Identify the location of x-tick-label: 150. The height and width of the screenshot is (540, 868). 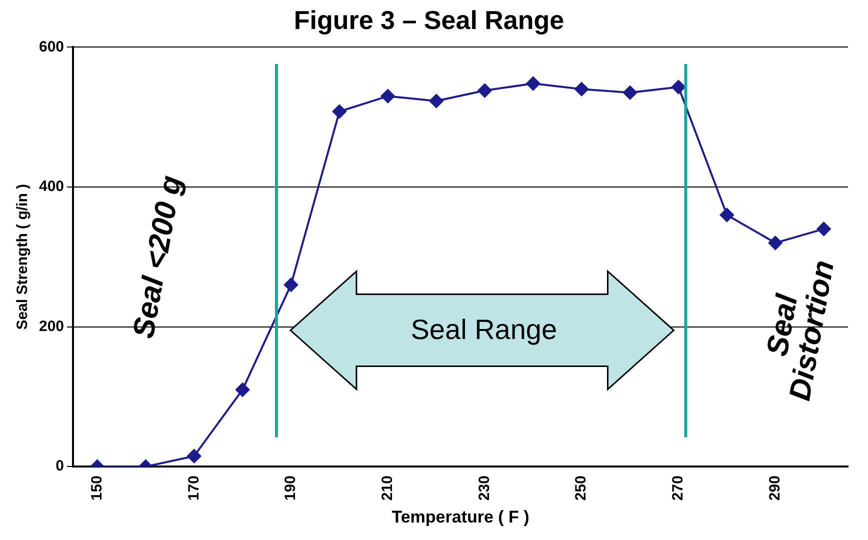
(97, 488).